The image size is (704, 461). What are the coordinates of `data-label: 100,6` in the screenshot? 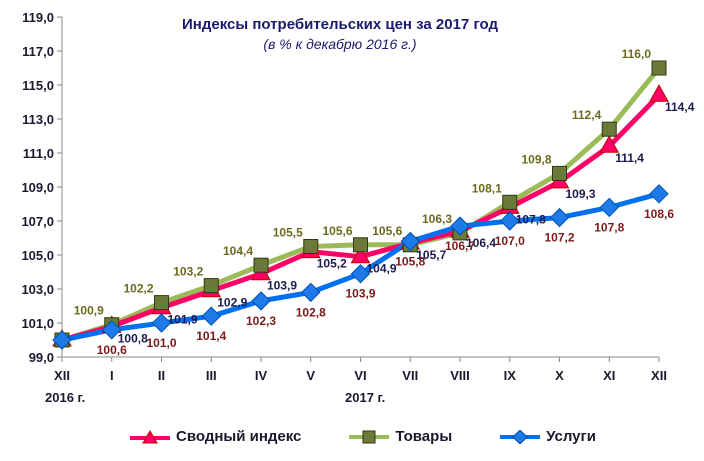 It's located at (112, 350).